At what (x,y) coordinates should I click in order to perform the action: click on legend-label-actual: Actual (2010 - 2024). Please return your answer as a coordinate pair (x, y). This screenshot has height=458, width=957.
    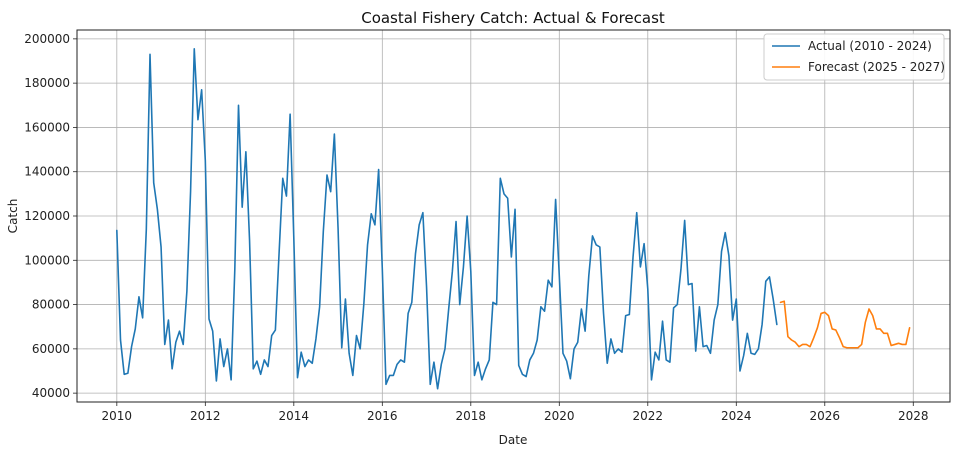
    Looking at the image, I should click on (870, 46).